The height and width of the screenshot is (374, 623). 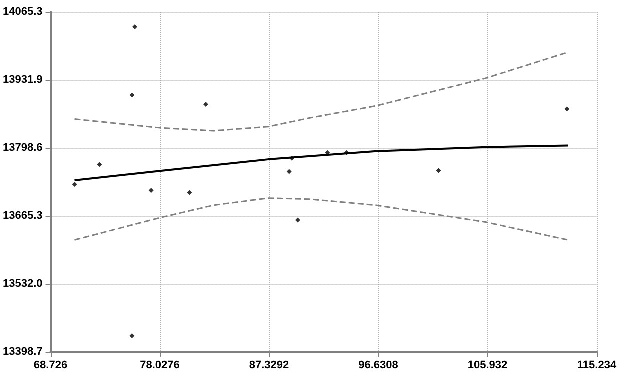 I want to click on y-tick-label: 13798.6, so click(x=22, y=148).